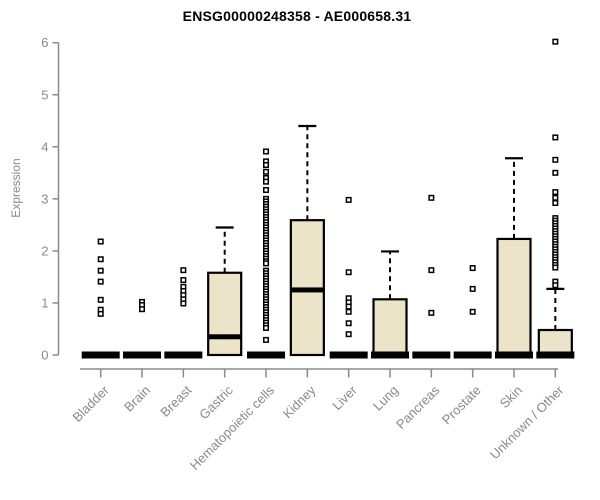  I want to click on y-axis: 0 1 2 3 4 5 6, so click(50, 199).